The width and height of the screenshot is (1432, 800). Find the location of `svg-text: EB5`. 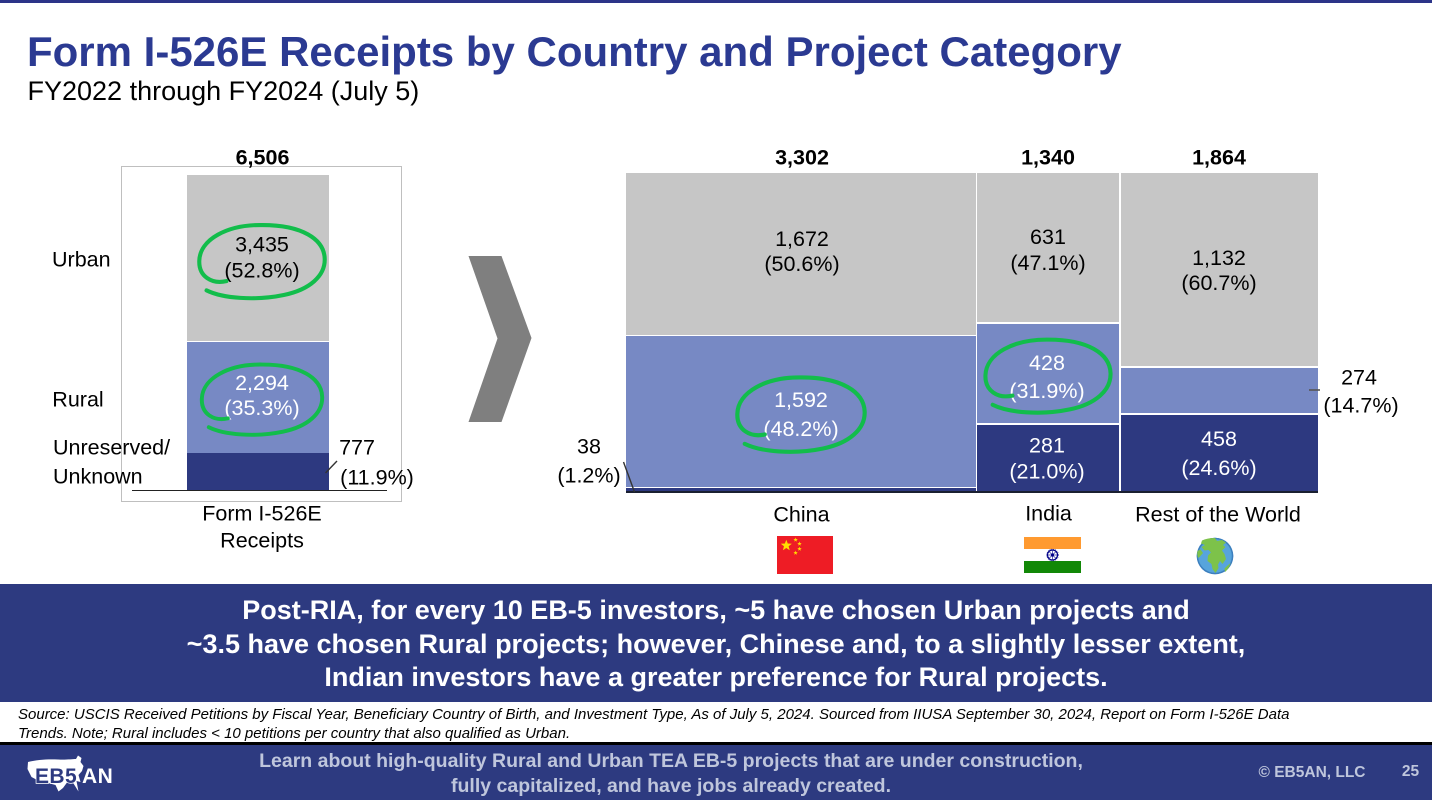

svg-text: EB5 is located at coordinates (56, 776).